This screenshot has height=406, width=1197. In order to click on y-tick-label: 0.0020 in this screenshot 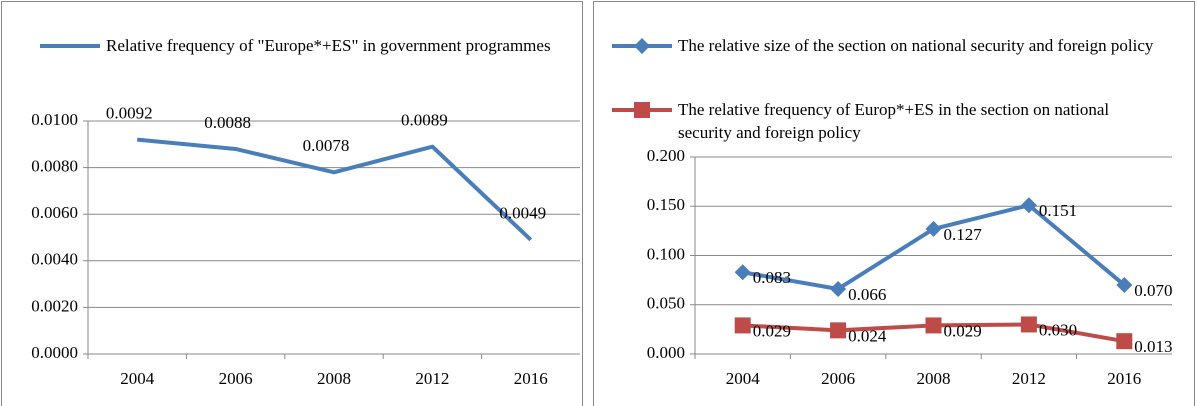, I will do `click(54, 305)`.